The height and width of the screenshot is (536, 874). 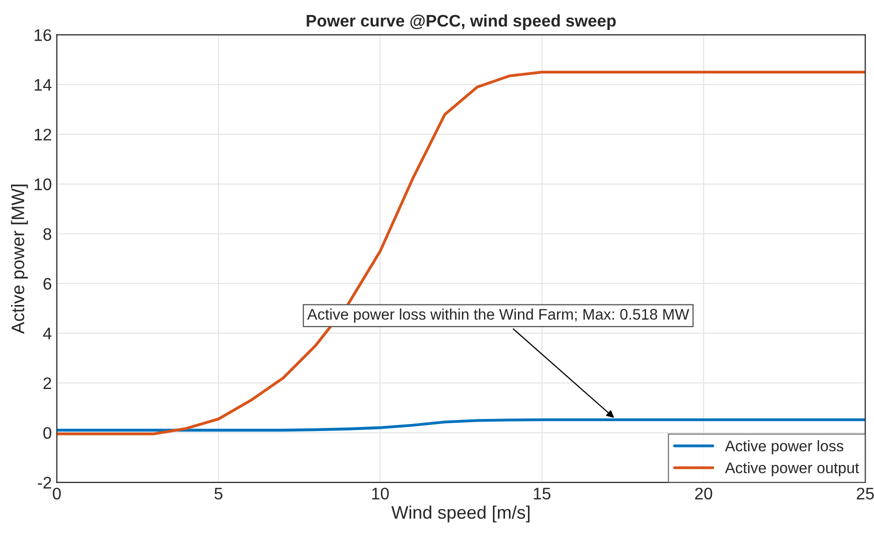 I want to click on annotation: Active power loss within the Wind Farm; Max: 0.518 MW, so click(x=498, y=315).